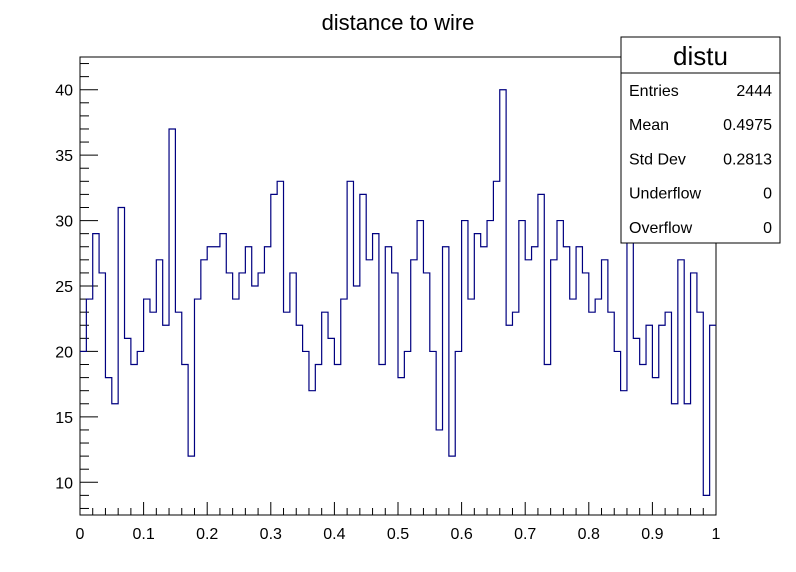 This screenshot has height=572, width=796. Describe the element at coordinates (398, 22) in the screenshot. I see `chart-title: distance to wire` at that location.